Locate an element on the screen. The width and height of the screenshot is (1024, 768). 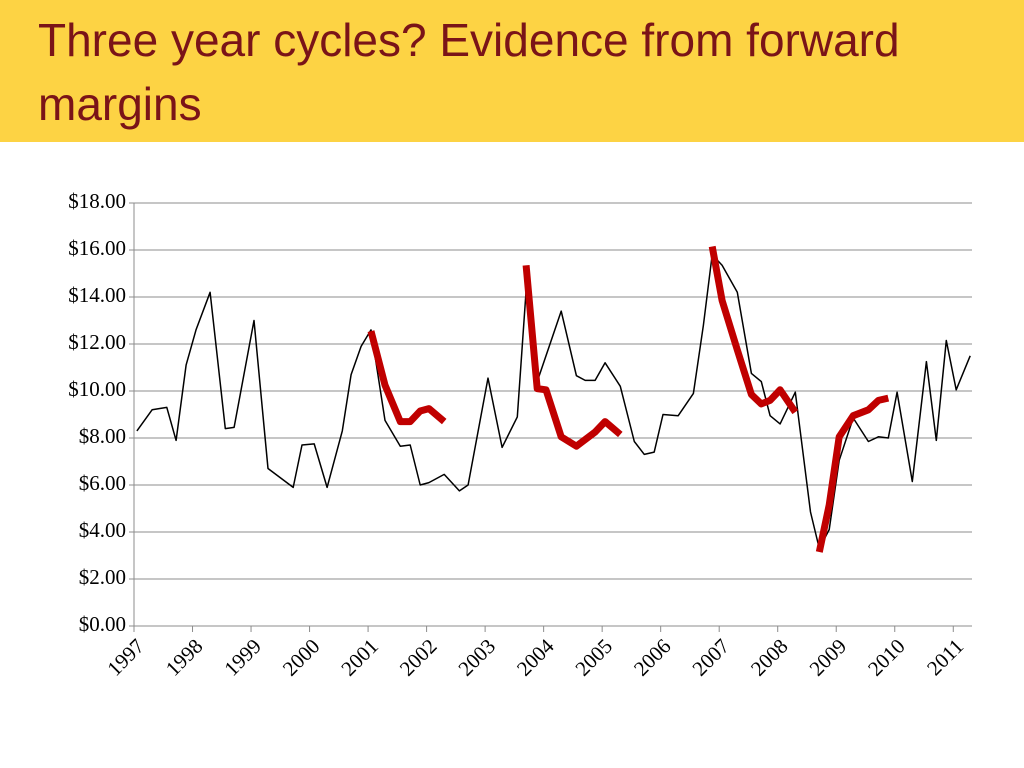
y-tick-label: $14.00 is located at coordinates (97, 295).